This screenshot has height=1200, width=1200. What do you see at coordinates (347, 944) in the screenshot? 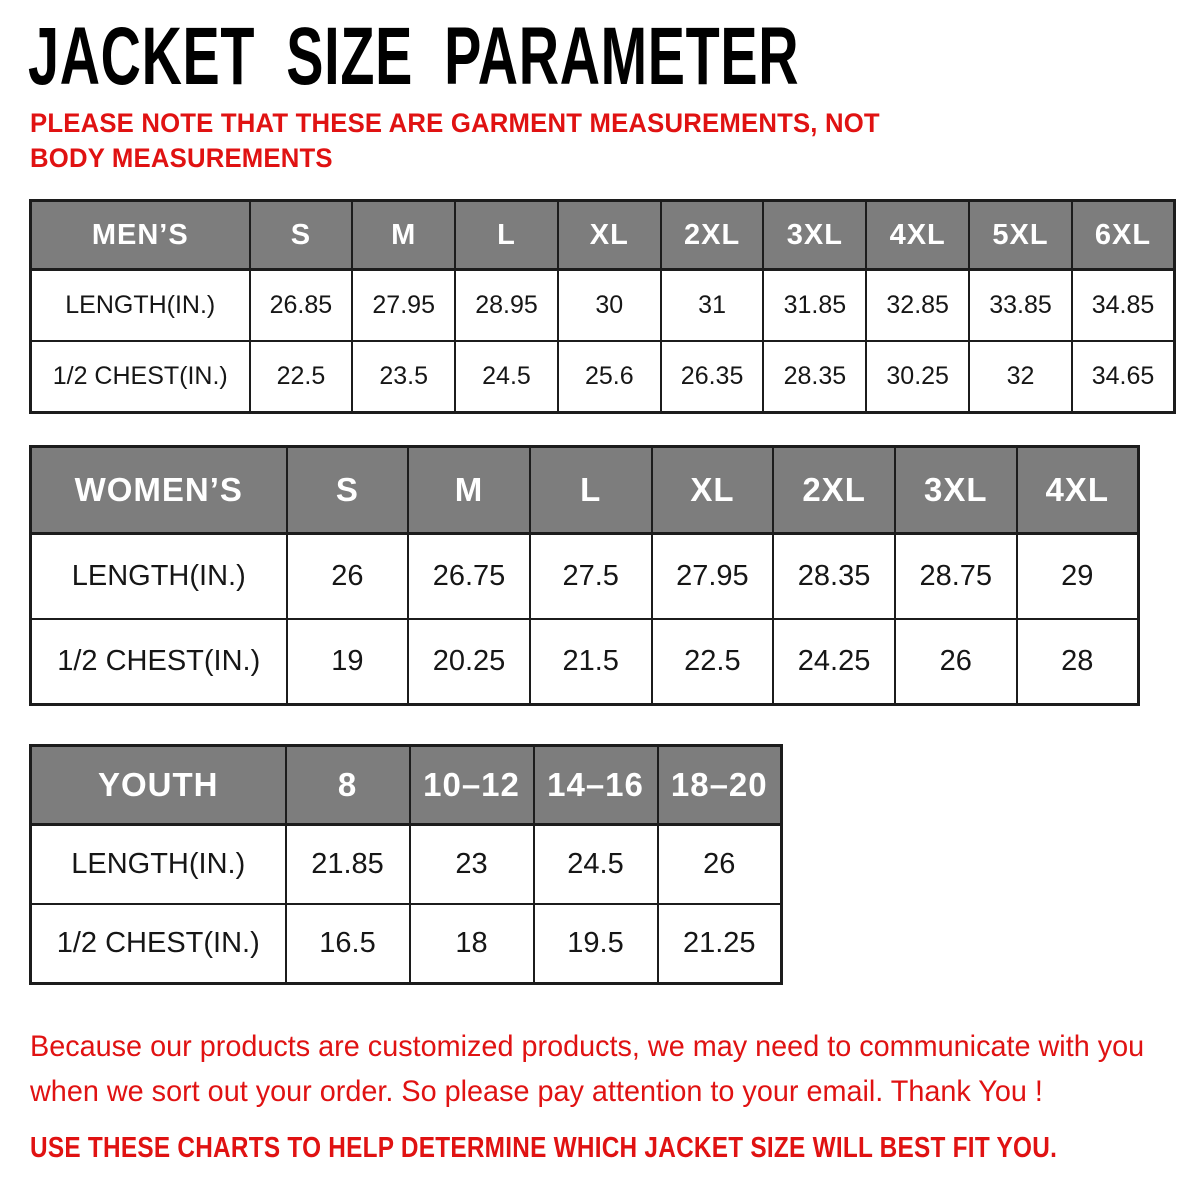
I see `value-cell: 16.5` at bounding box center [347, 944].